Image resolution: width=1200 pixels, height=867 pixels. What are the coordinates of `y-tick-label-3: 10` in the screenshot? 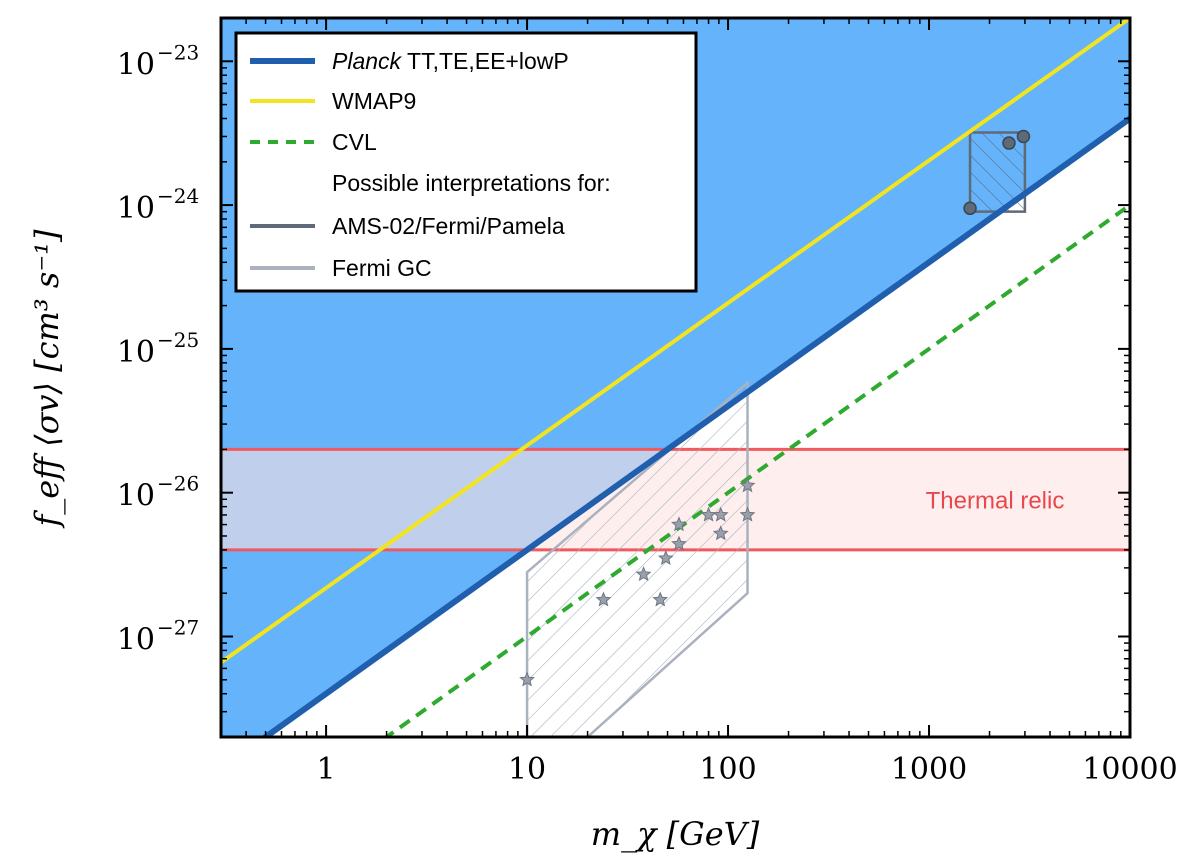 It's located at (136, 208).